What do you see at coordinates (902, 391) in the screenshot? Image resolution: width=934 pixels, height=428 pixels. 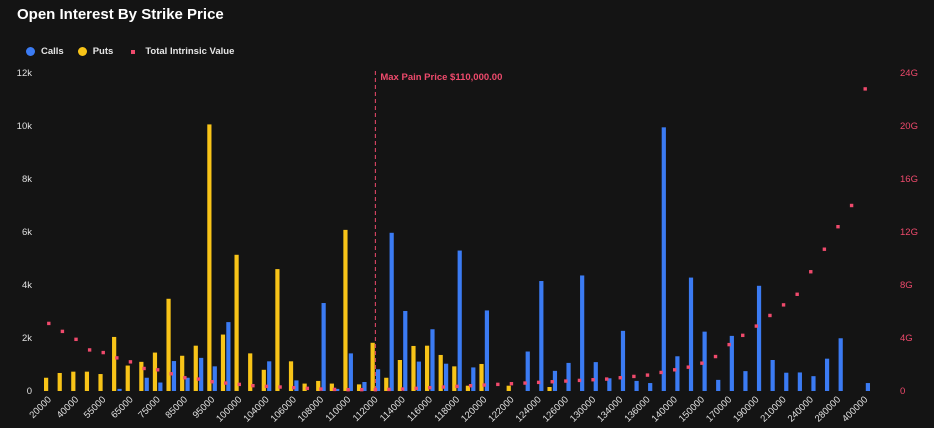 I see `y-right-tick-label: 0` at bounding box center [902, 391].